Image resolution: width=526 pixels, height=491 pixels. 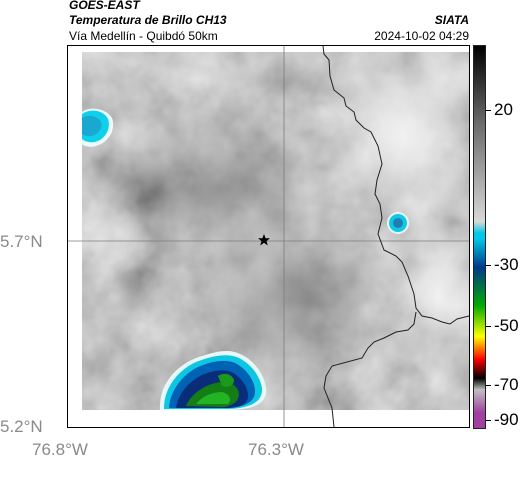 I want to click on star-icon, so click(x=264, y=240).